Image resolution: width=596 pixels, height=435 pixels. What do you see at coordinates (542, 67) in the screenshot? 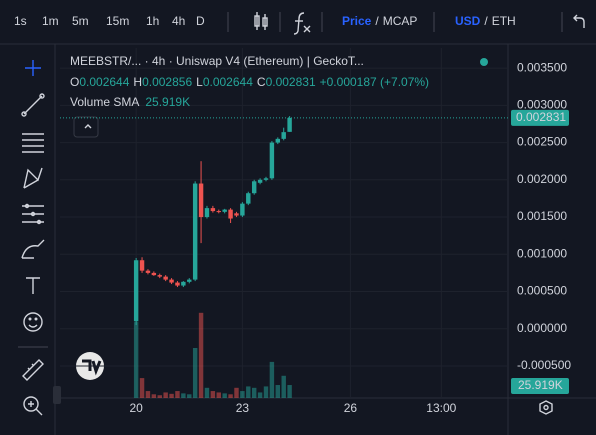
I see `y-tick-label: 0.003500` at bounding box center [542, 67].